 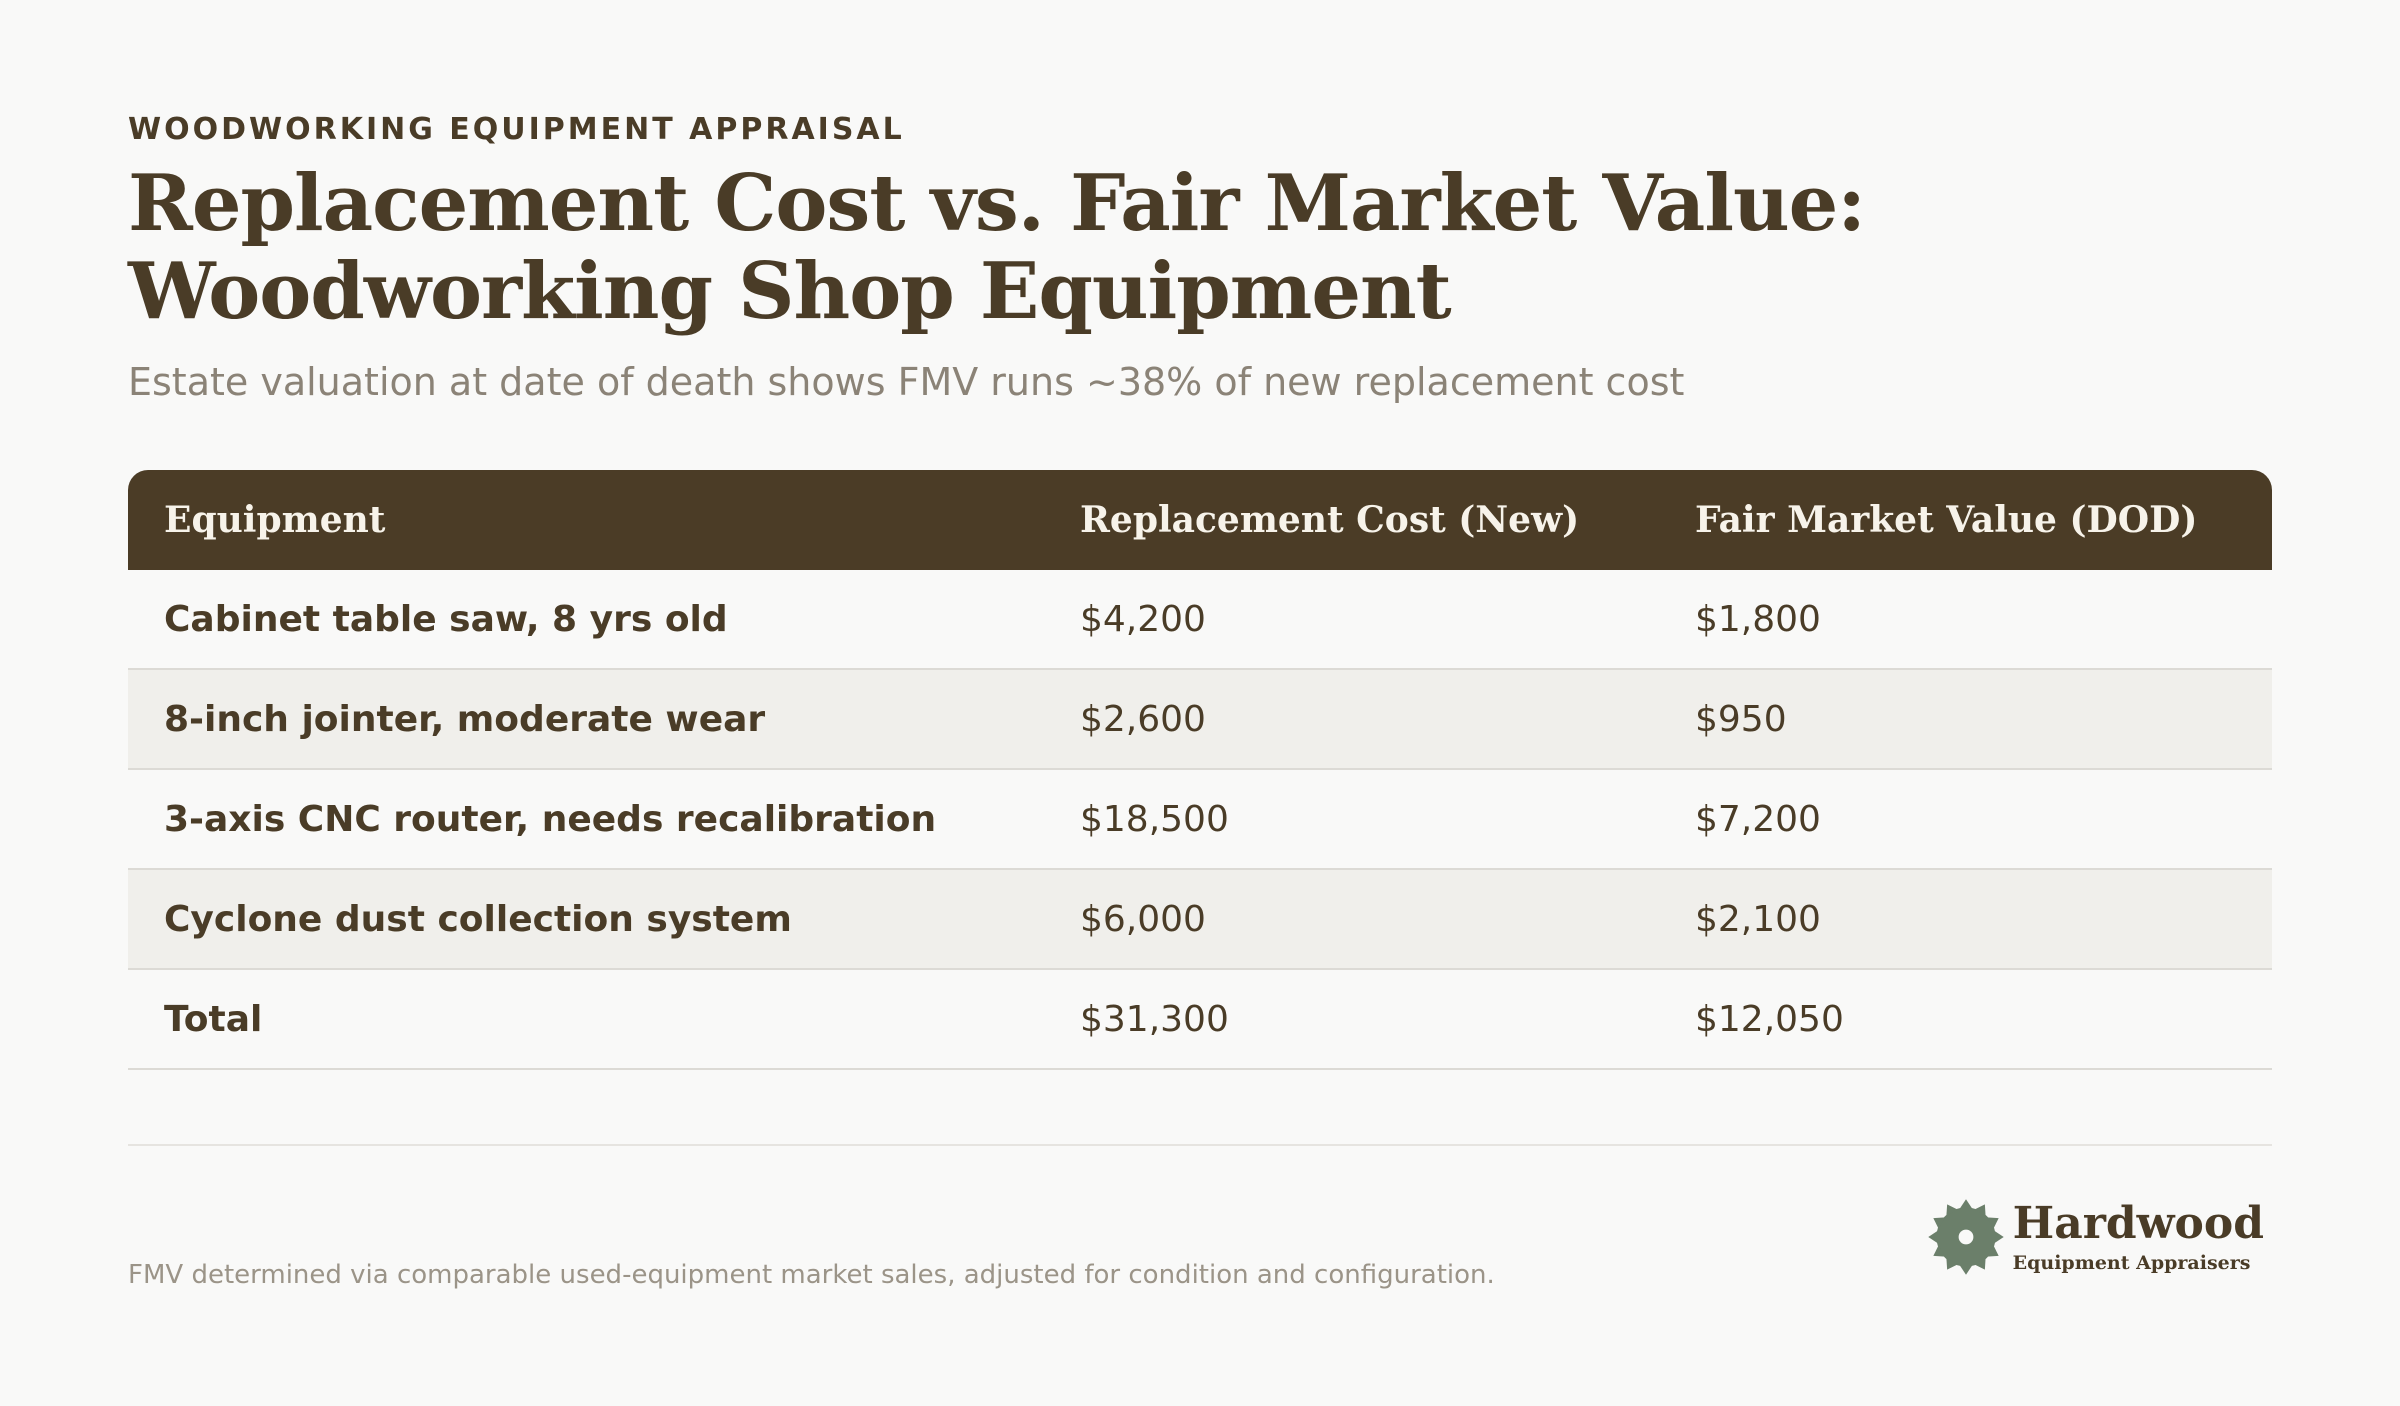 What do you see at coordinates (1946, 520) in the screenshot?
I see `header-fair-market-value: Fair Market Value (DOD)` at bounding box center [1946, 520].